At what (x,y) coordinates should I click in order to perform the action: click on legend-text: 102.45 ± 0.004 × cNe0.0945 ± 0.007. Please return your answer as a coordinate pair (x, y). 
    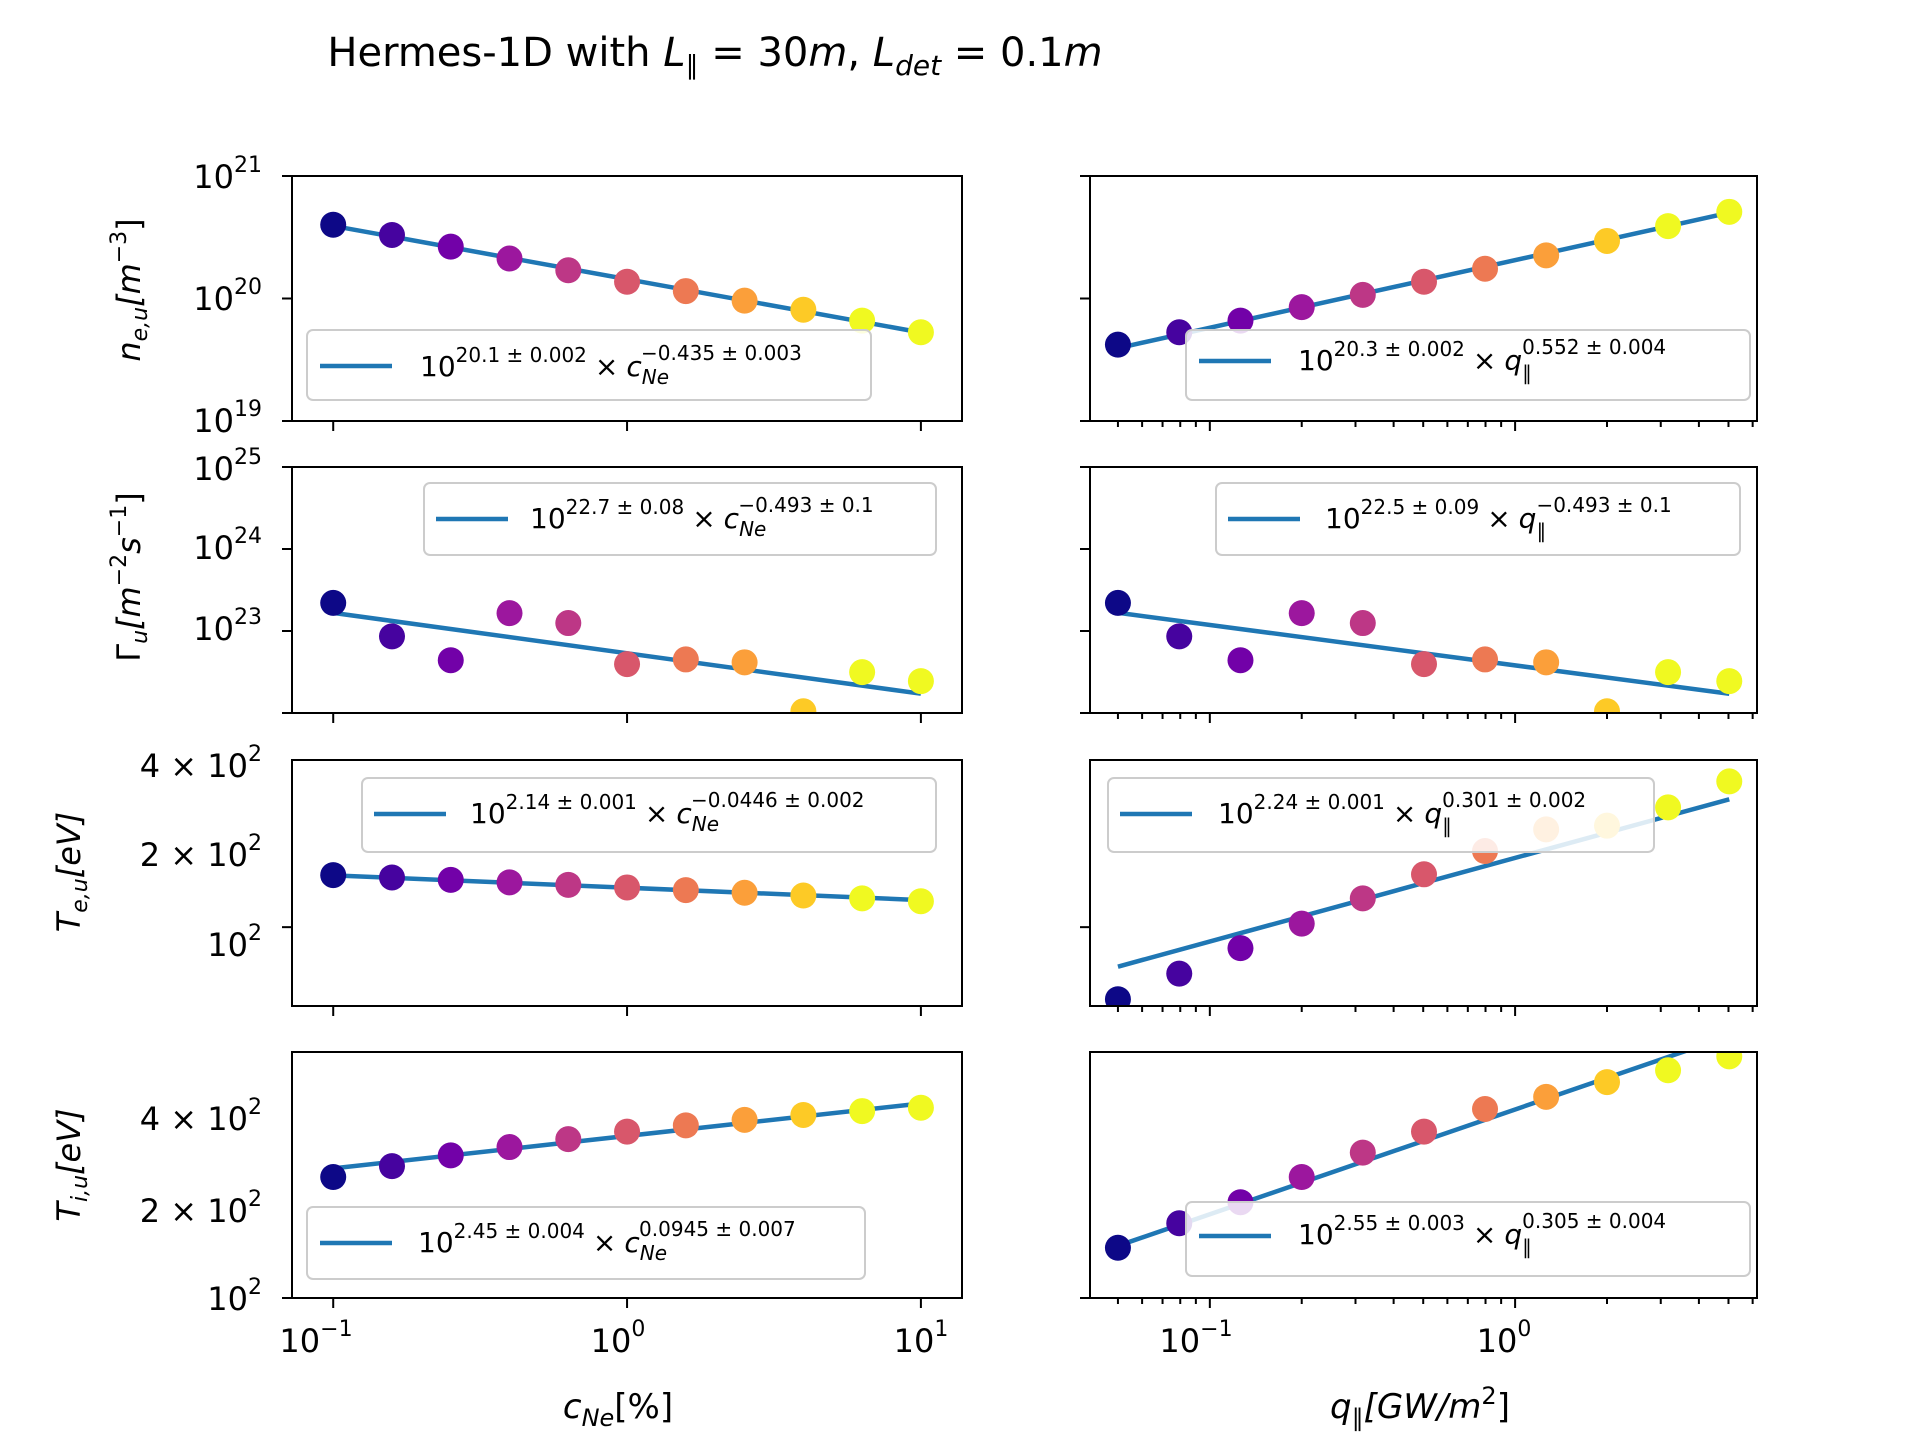
    Looking at the image, I should click on (607, 1241).